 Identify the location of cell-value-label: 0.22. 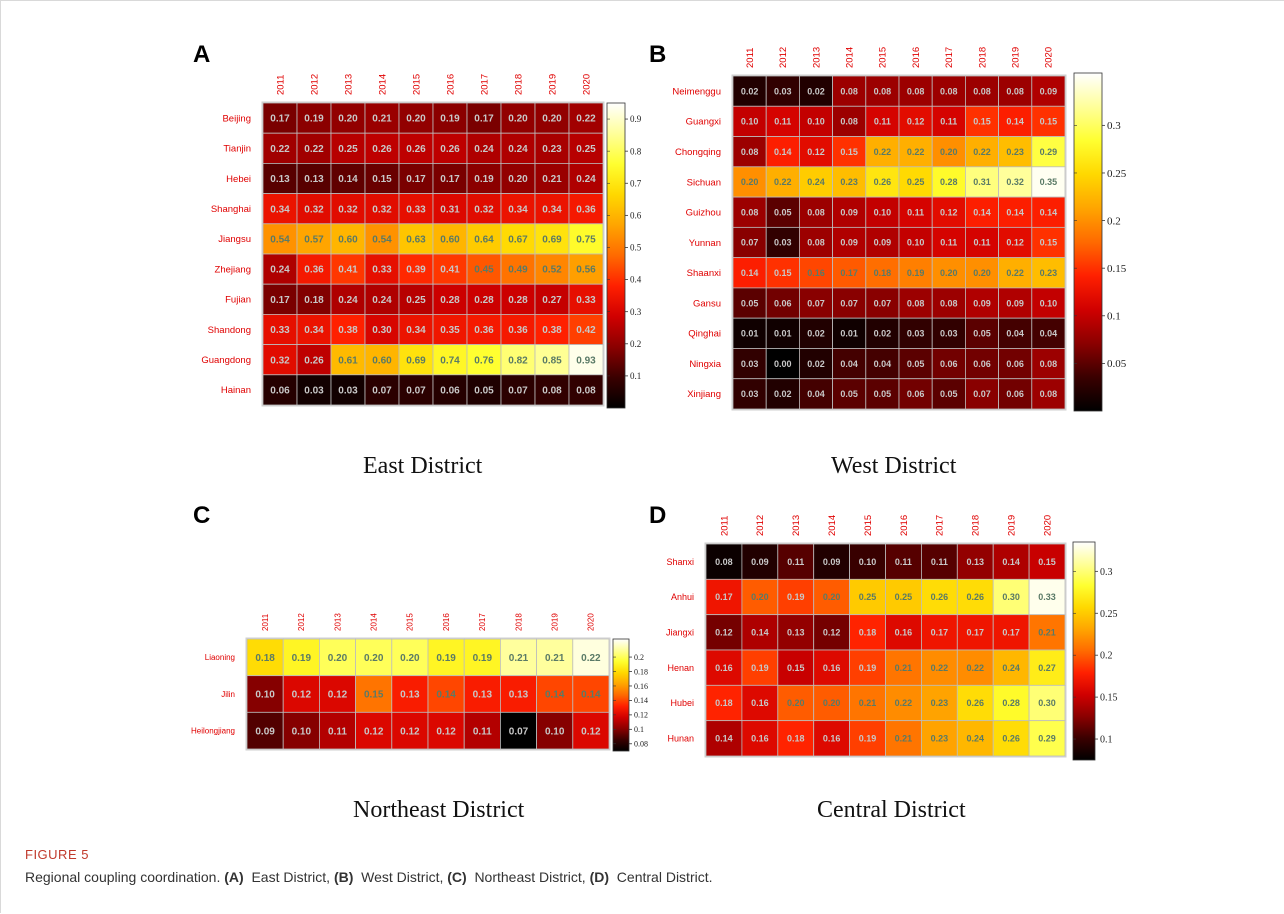
(1015, 273).